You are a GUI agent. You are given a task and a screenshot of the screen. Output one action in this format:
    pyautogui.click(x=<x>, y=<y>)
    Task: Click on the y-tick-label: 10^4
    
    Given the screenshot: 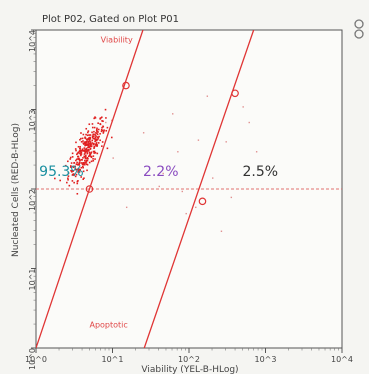 What is the action you would take?
    pyautogui.click(x=32, y=41)
    